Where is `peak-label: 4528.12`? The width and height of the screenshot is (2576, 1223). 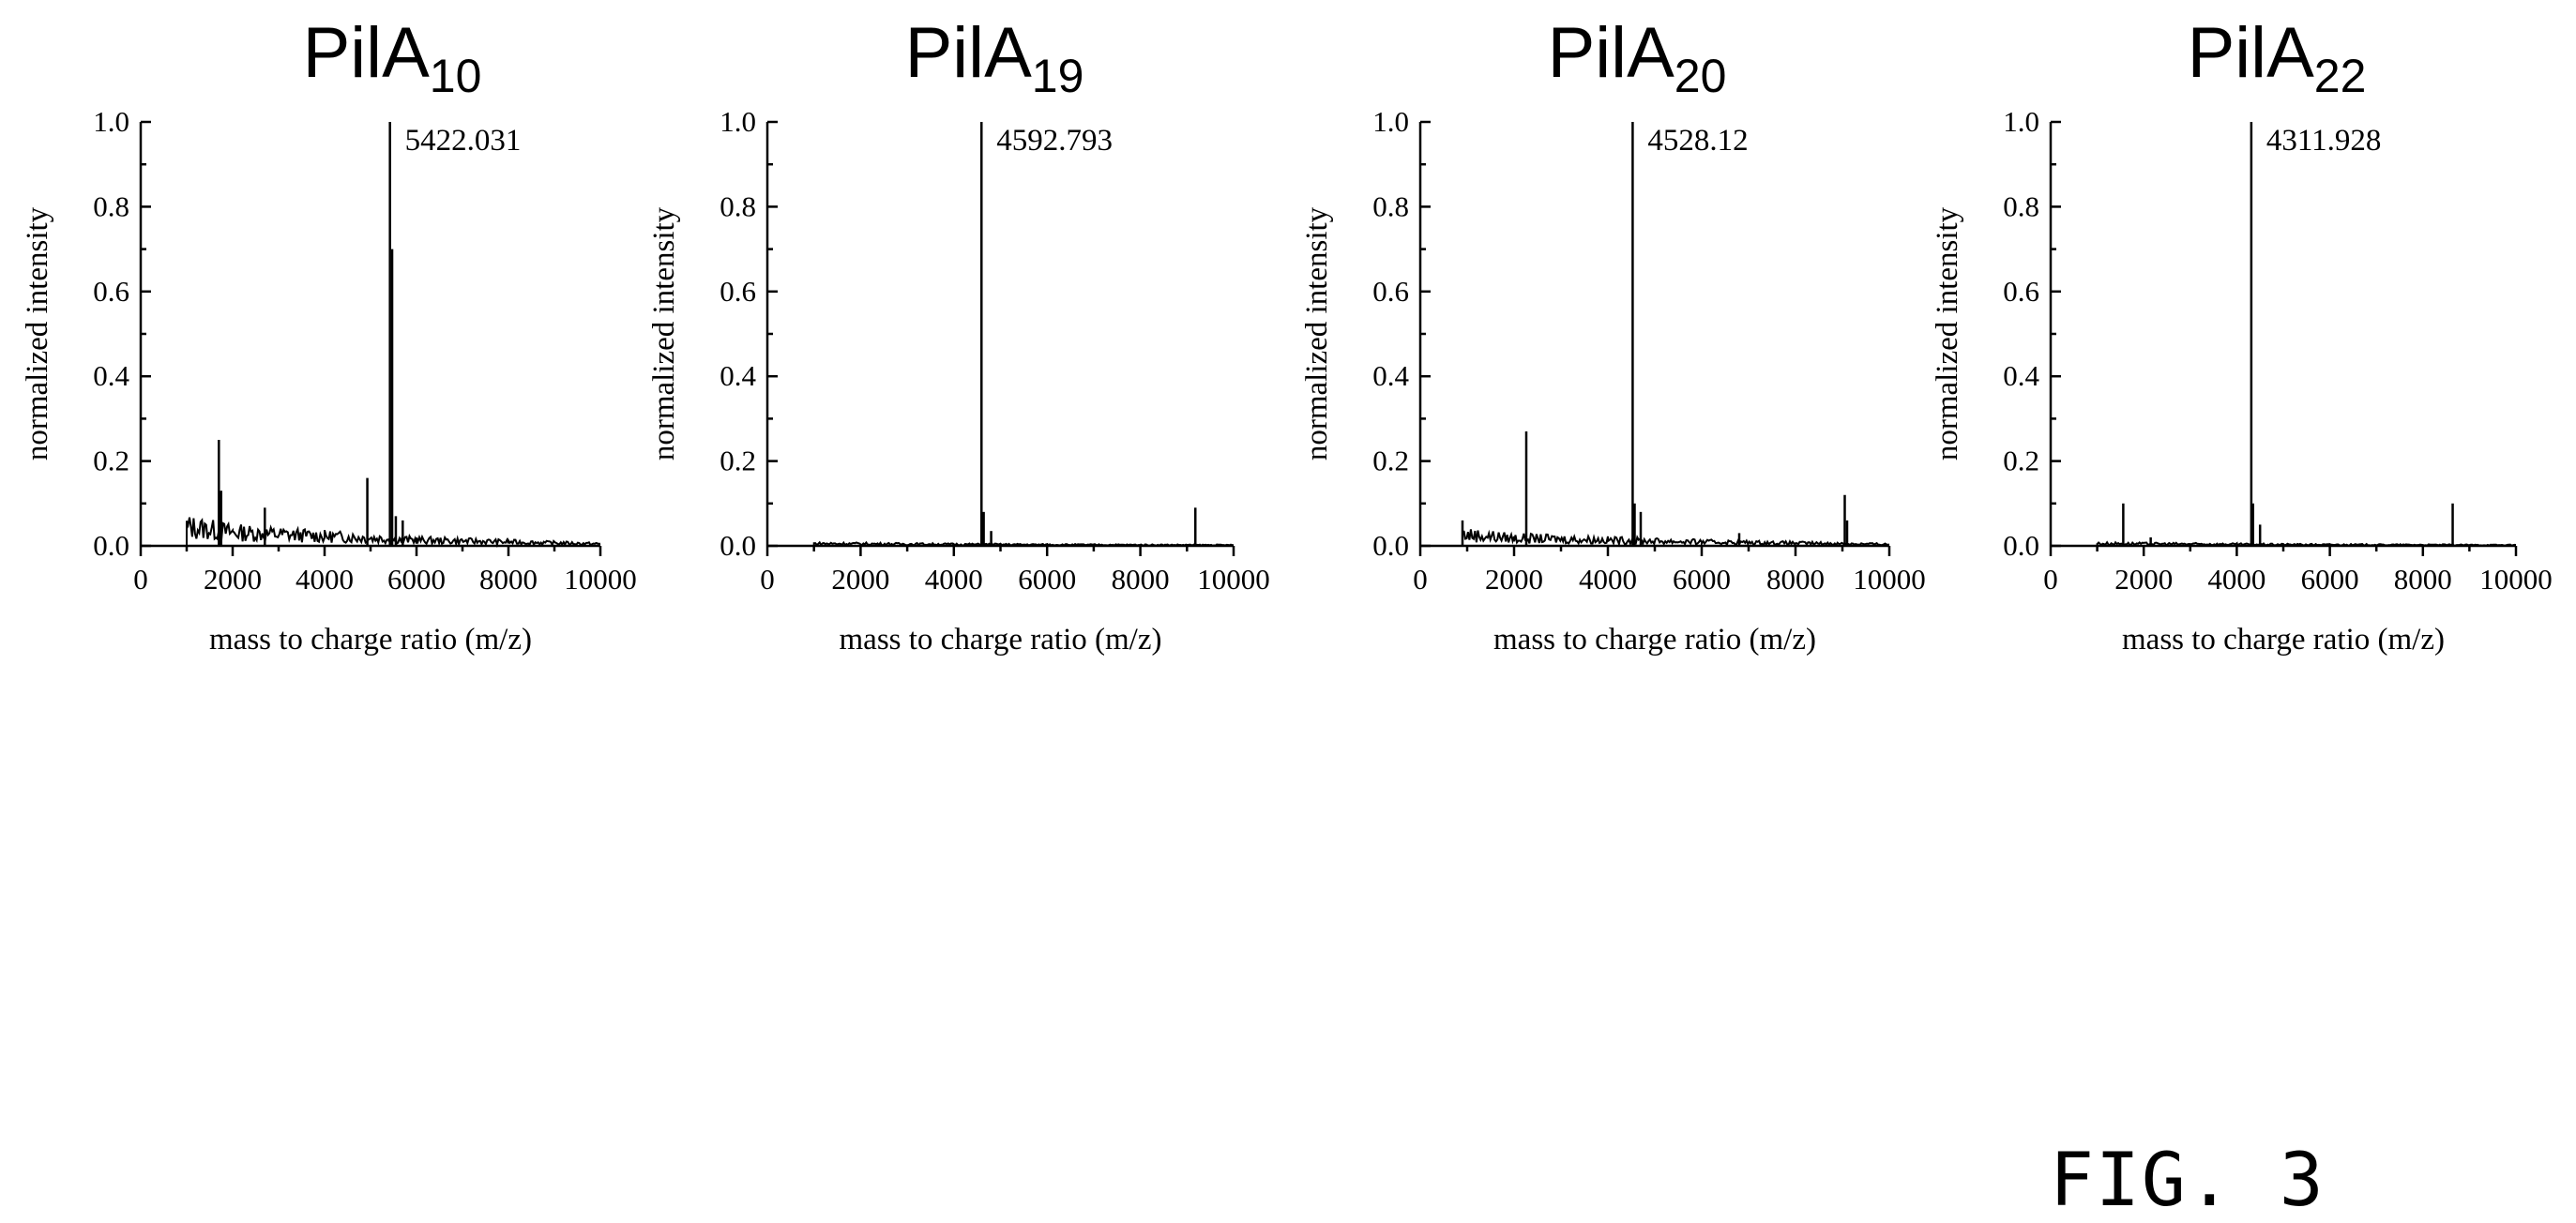 peak-label: 4528.12 is located at coordinates (1697, 141).